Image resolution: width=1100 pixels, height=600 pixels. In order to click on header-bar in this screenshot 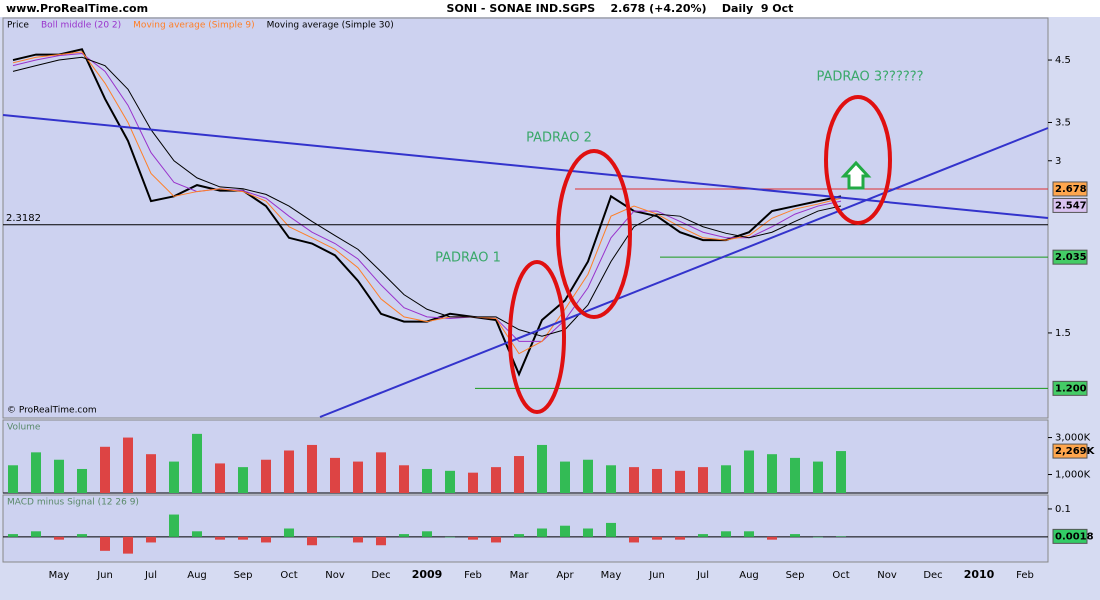, I will do `click(550, 8)`.